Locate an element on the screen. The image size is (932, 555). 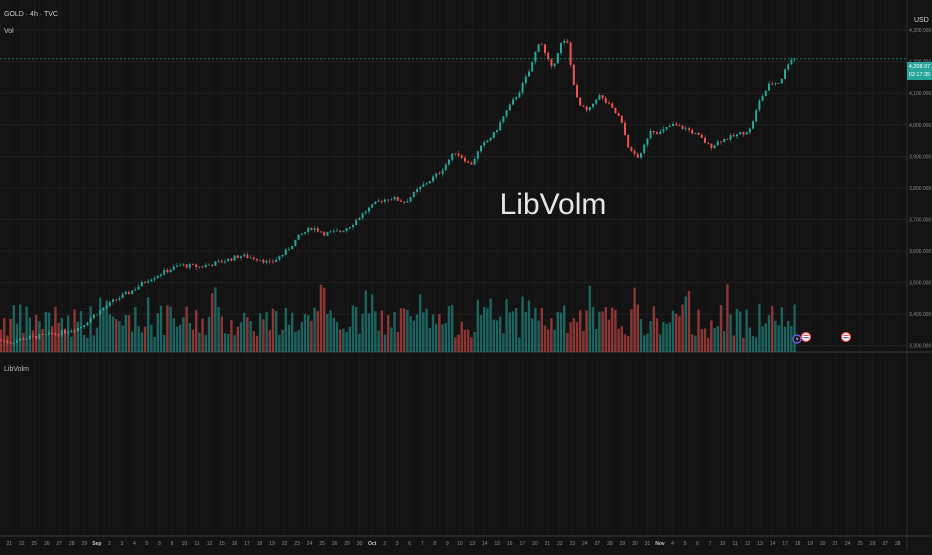
time-axis-label: 17 is located at coordinates (523, 544).